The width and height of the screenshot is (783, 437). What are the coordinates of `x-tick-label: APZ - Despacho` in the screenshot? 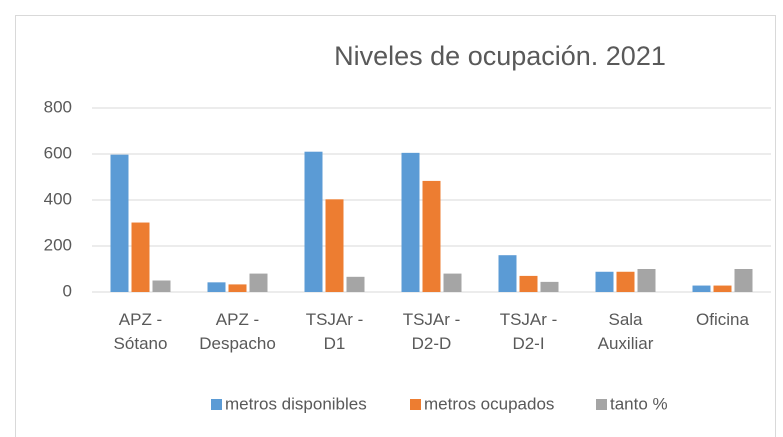 It's located at (237, 331).